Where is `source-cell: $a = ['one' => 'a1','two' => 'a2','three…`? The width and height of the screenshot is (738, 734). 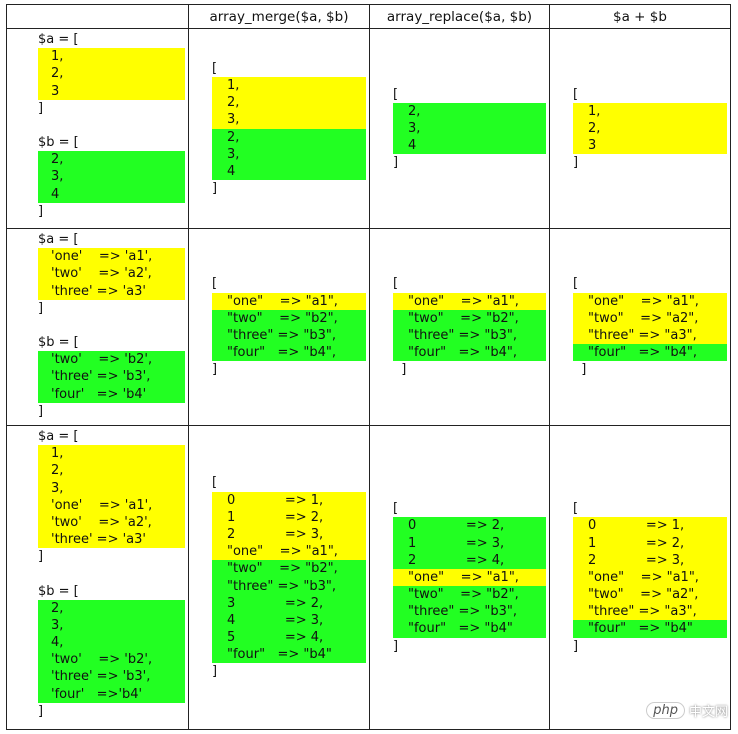 source-cell: $a = ['one' => 'a1','two' => 'a2','three… is located at coordinates (97, 327).